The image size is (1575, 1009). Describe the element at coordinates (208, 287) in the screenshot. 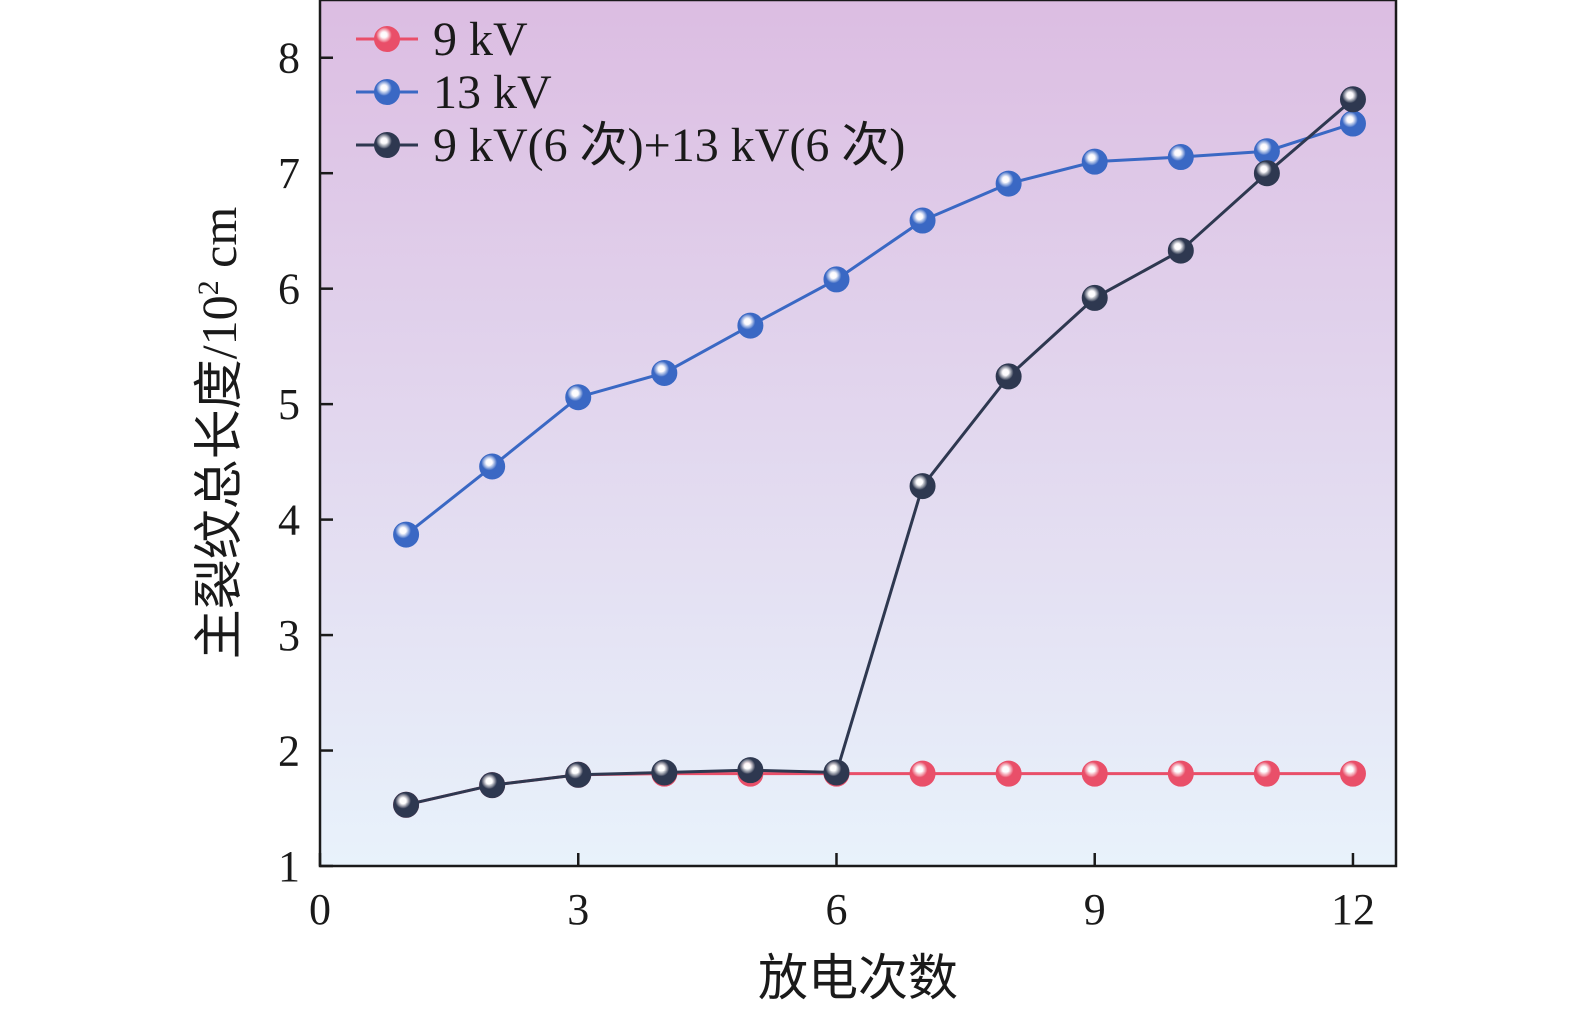

I see `y-axis-title-superscript: 2` at that location.